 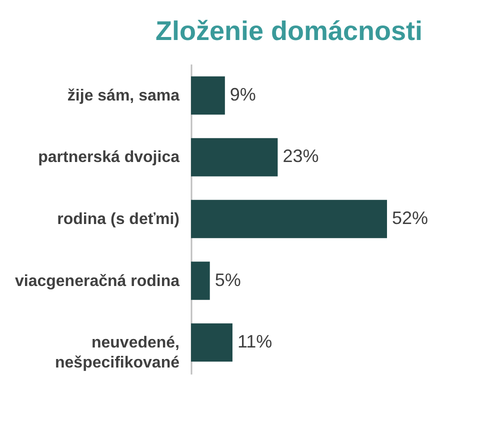 What do you see at coordinates (97, 281) in the screenshot?
I see `y-tick-label: viacgeneračná rodina` at bounding box center [97, 281].